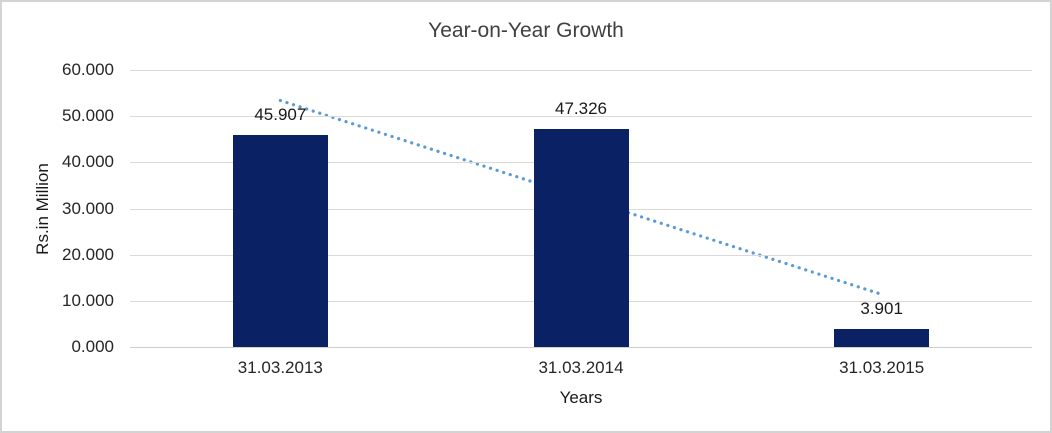 The image size is (1052, 433). Describe the element at coordinates (882, 337) in the screenshot. I see `bar-31.03.2015` at that location.